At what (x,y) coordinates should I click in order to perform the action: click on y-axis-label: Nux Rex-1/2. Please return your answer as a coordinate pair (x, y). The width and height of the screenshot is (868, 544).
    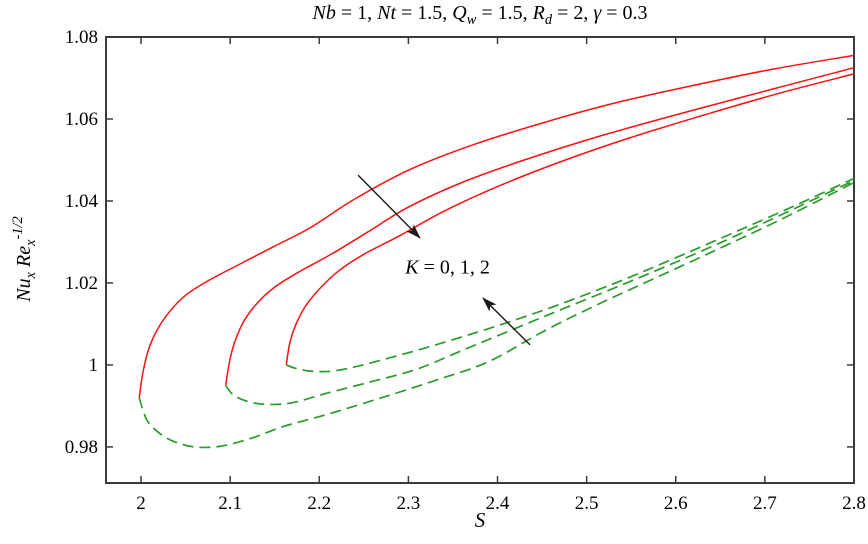
    Looking at the image, I should click on (25, 258).